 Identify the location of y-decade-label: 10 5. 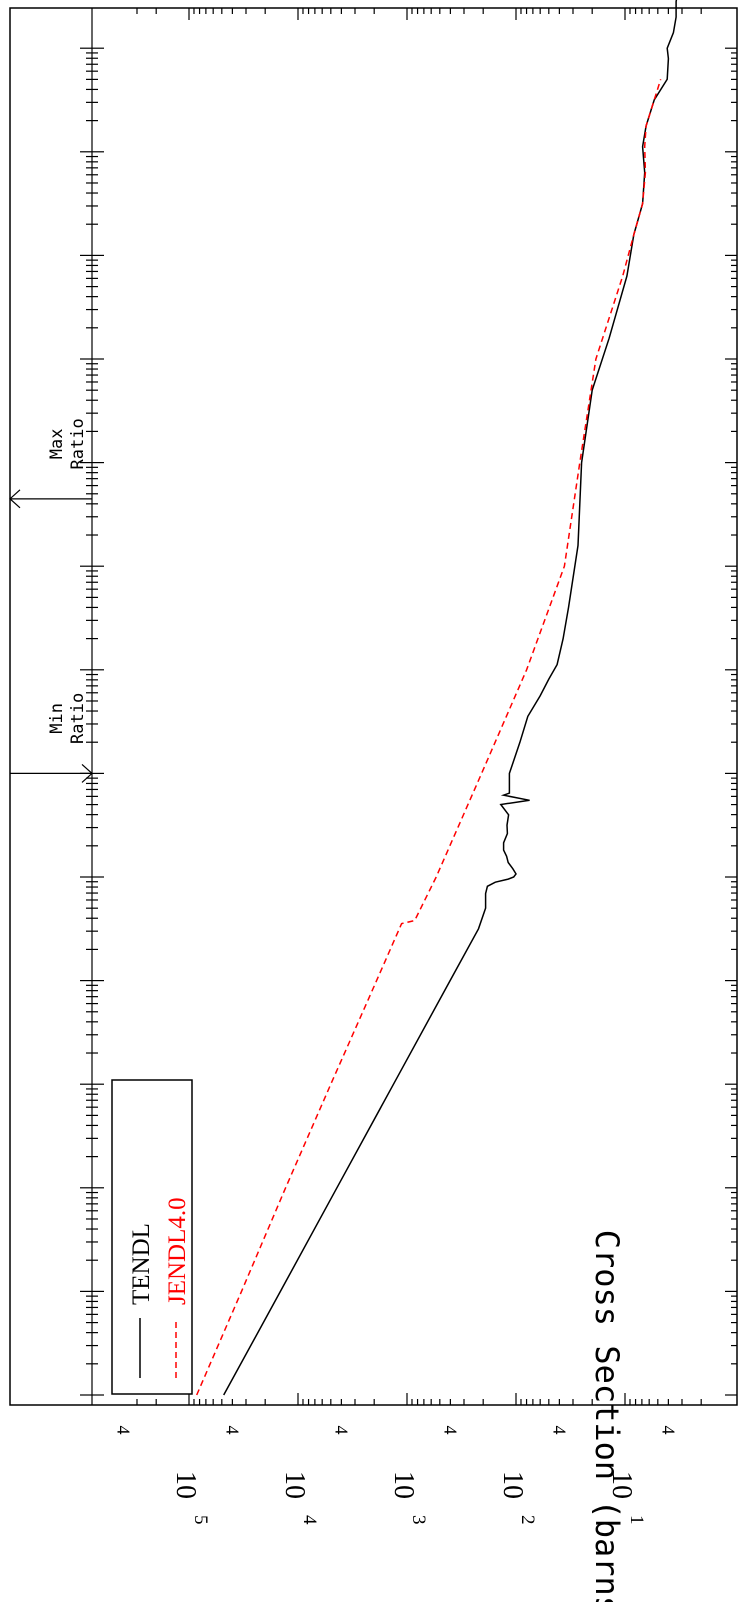
(190, 1498).